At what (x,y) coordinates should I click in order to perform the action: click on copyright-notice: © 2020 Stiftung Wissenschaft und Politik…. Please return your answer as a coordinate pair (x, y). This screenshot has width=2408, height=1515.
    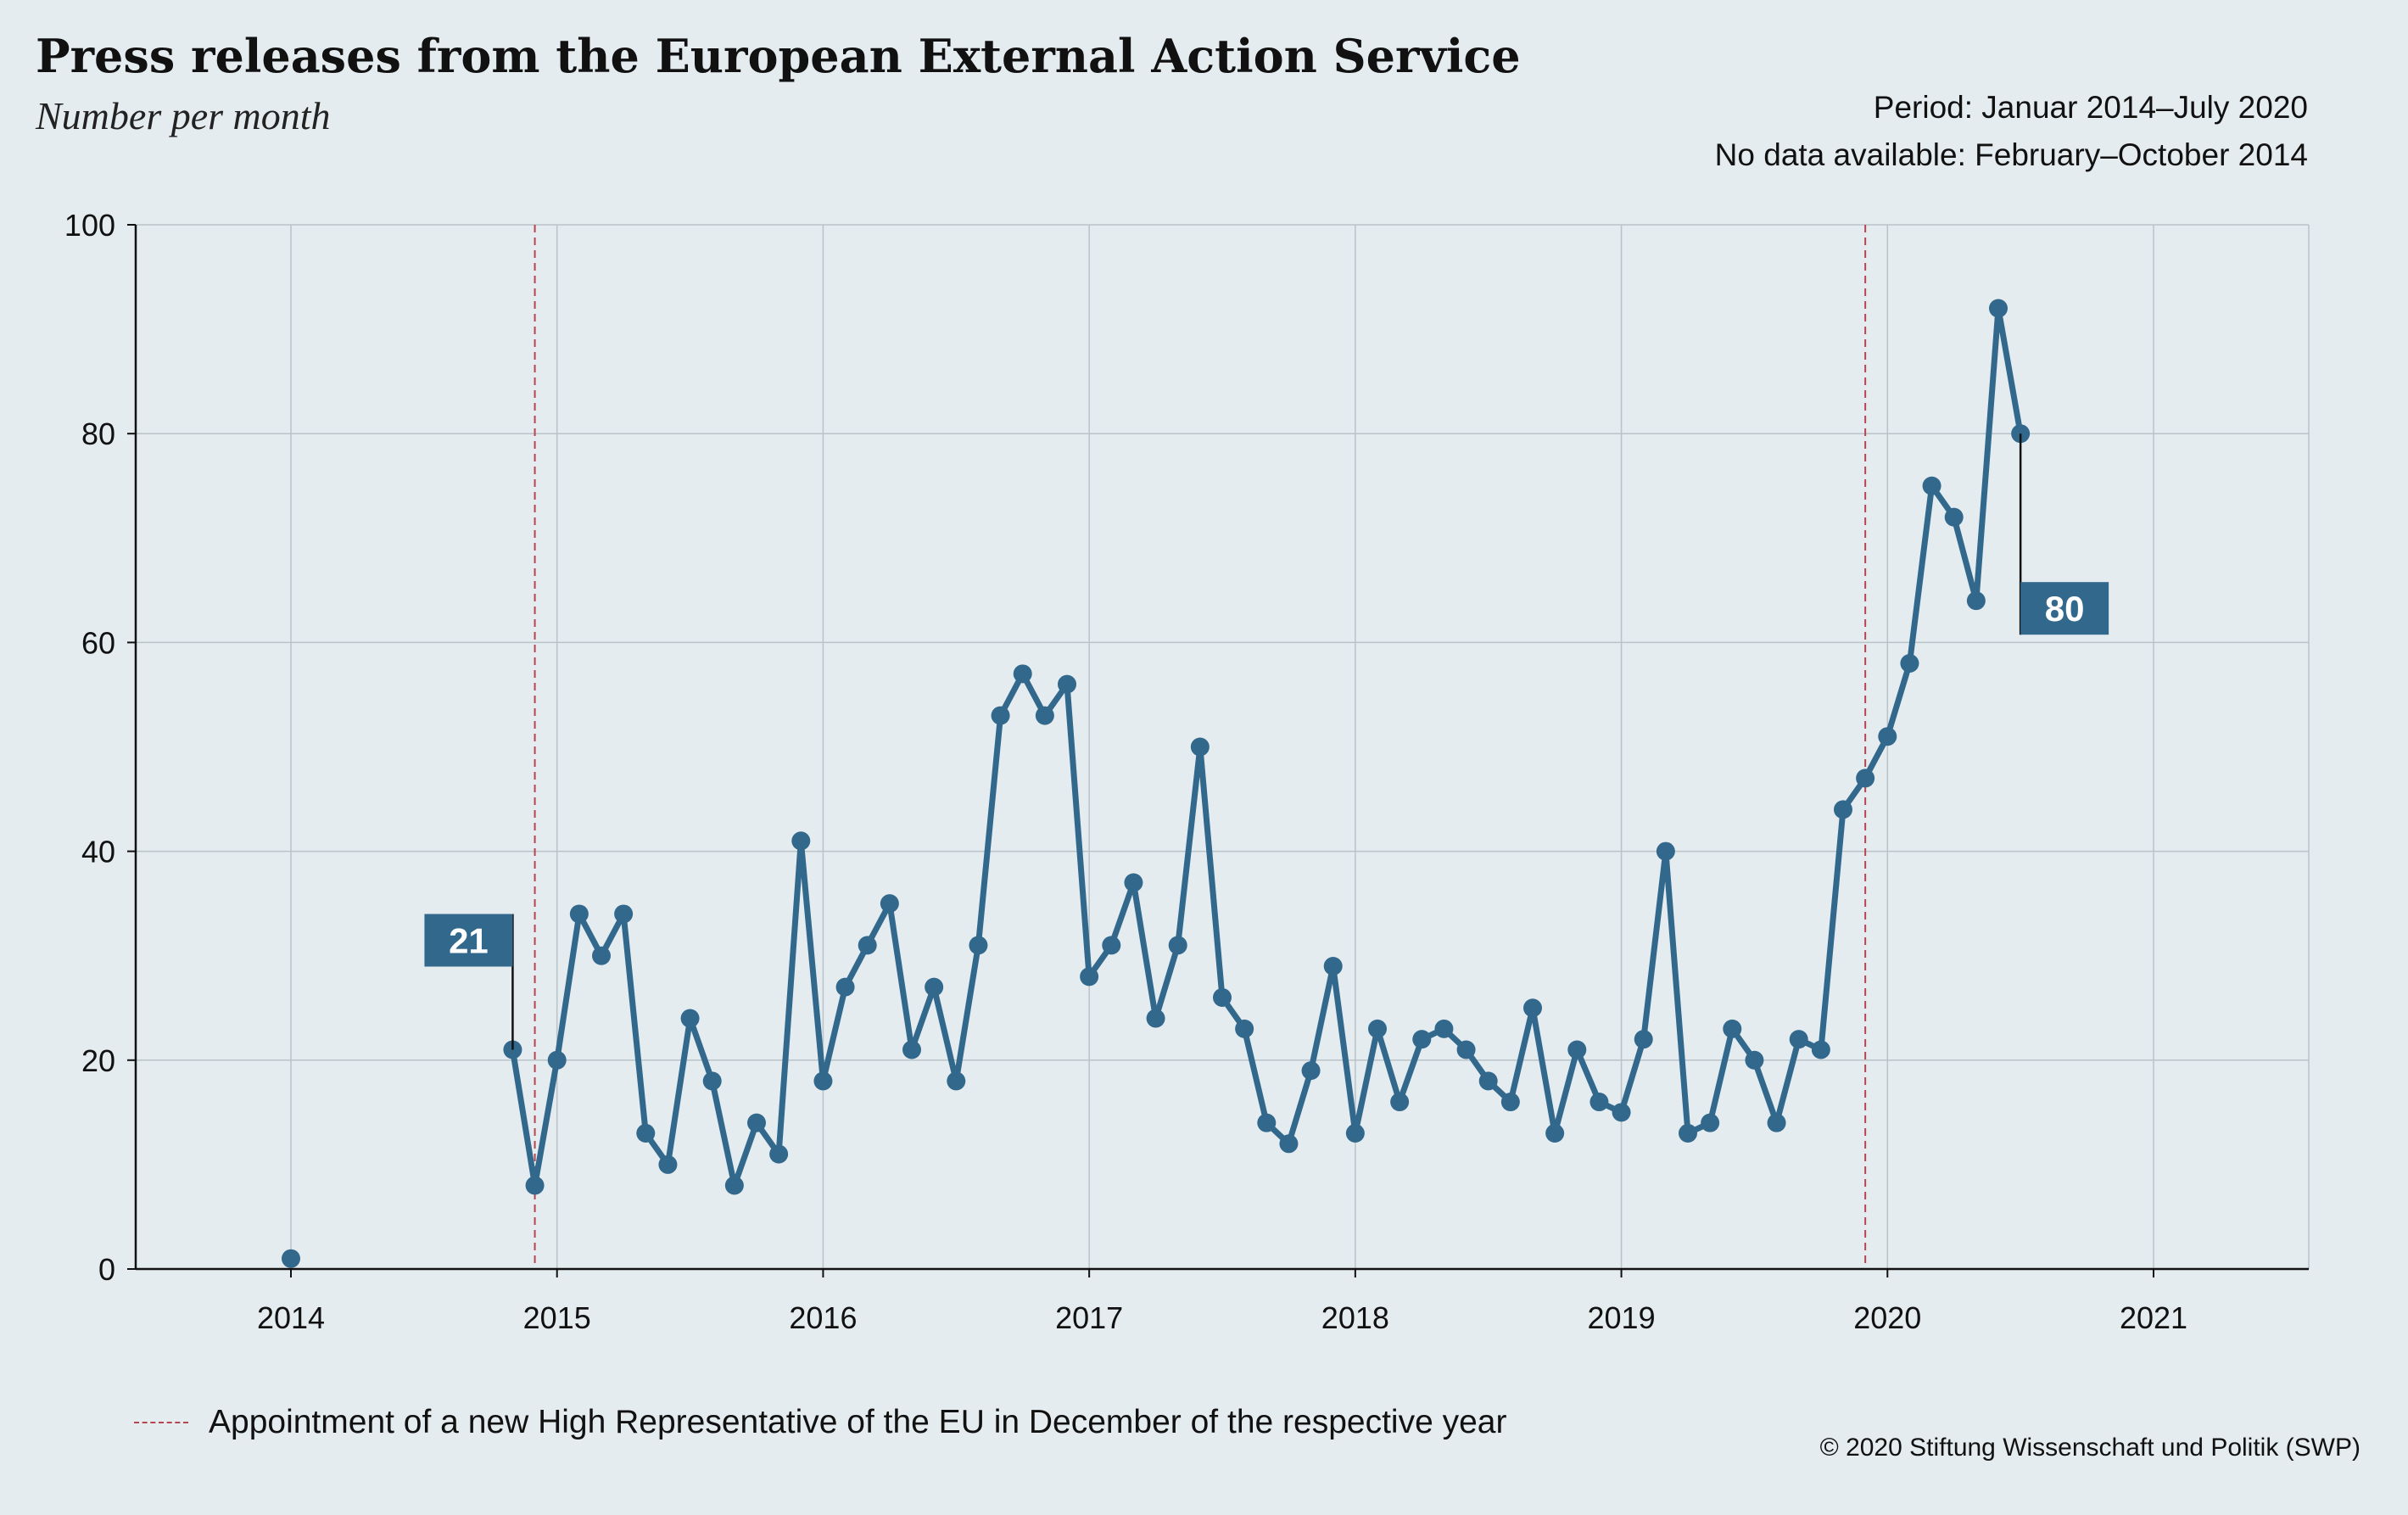
    Looking at the image, I should click on (2090, 1448).